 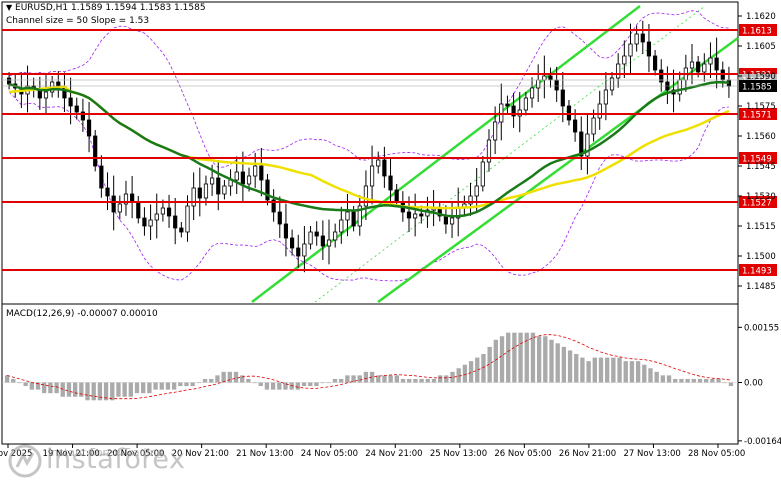 I want to click on symbol-quote: EURUSD,H1 1.1589 1.1594 1.1583 1.1585, so click(x=110, y=8).